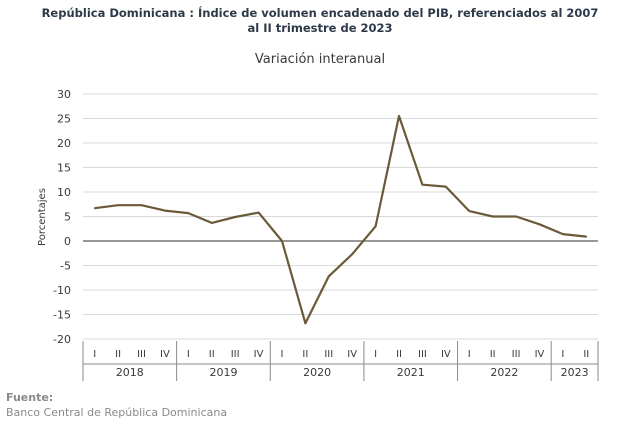 This screenshot has width=640, height=424. What do you see at coordinates (62, 217) in the screenshot?
I see `y-axis-ticks: 30 25 20 15 10 5 0 -5 -10 -15 -20` at bounding box center [62, 217].